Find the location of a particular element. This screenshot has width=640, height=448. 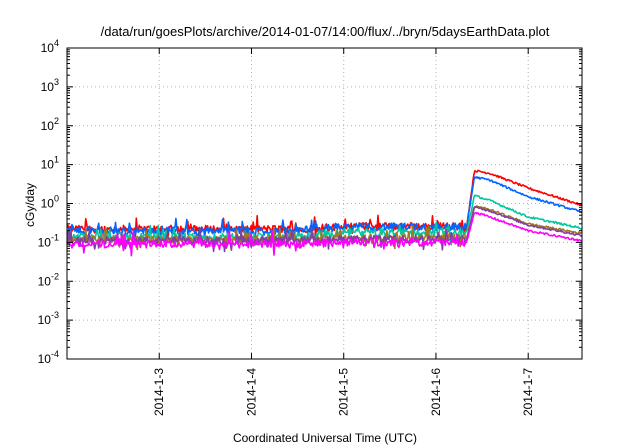

y-tick-label: 10⁻¹ is located at coordinates (48, 240).